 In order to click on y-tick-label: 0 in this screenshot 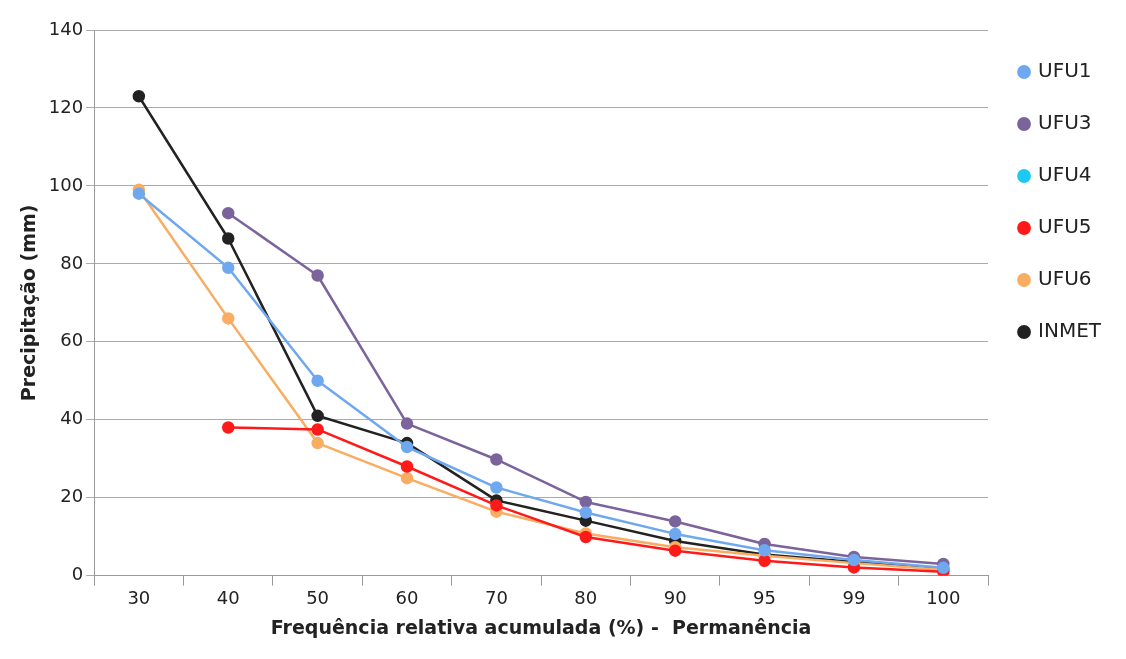, I will do `click(77, 574)`.